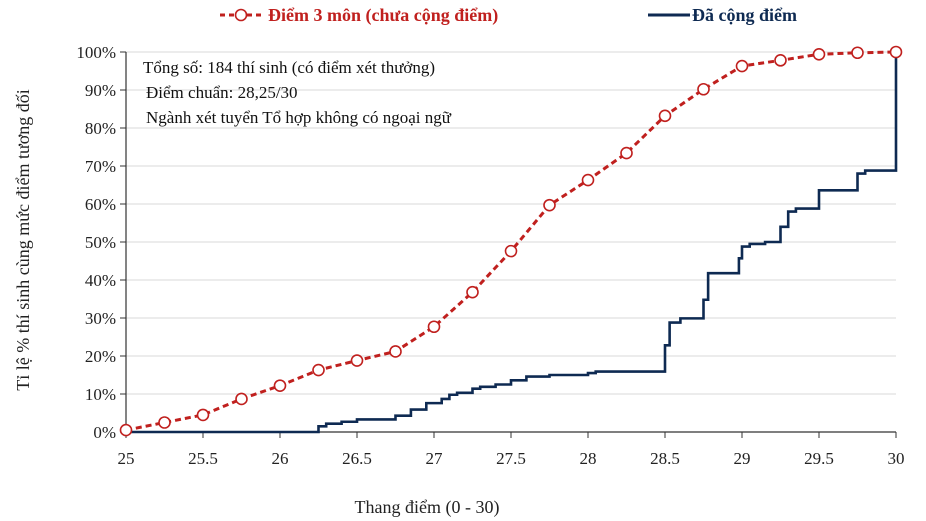  Describe the element at coordinates (100, 394) in the screenshot. I see `y-tick-label-1: 10%` at that location.